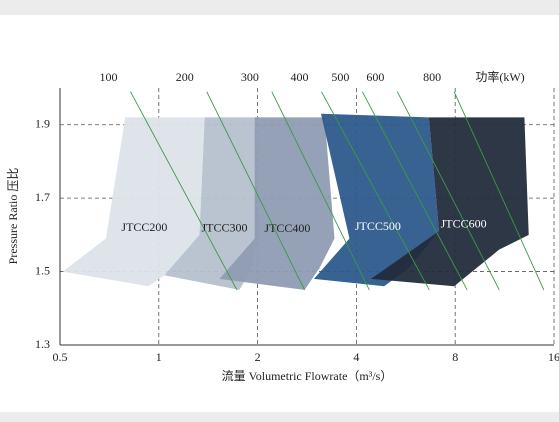 This screenshot has width=559, height=422. Describe the element at coordinates (499, 76) in the screenshot. I see `power-unit-label: 功率(kW)` at that location.